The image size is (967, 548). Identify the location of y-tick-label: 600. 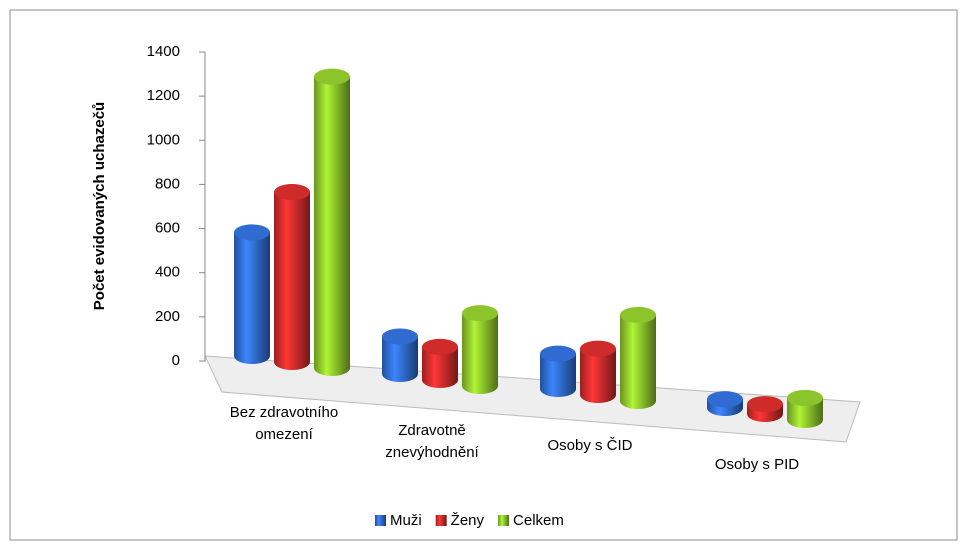
(167, 228).